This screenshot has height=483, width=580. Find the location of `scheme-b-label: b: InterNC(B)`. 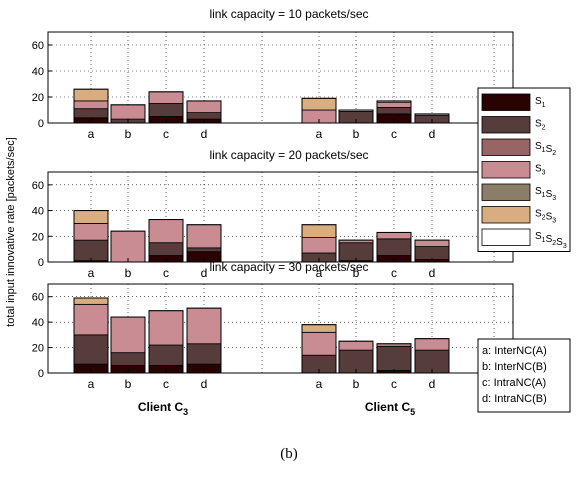

scheme-b-label: b: InterNC(B) is located at coordinates (514, 367).